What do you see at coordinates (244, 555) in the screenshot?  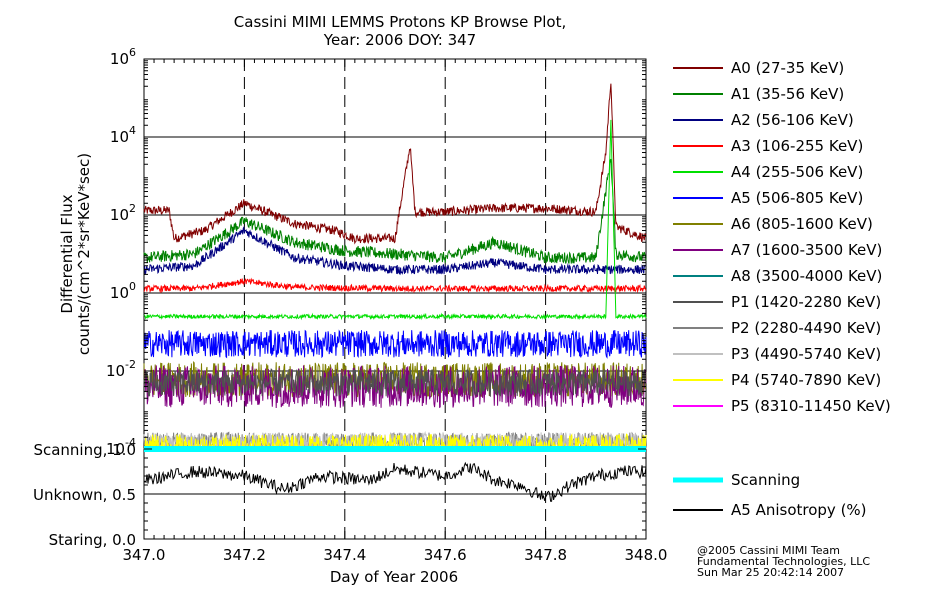 I see `x-tick-label: 347.2` at bounding box center [244, 555].